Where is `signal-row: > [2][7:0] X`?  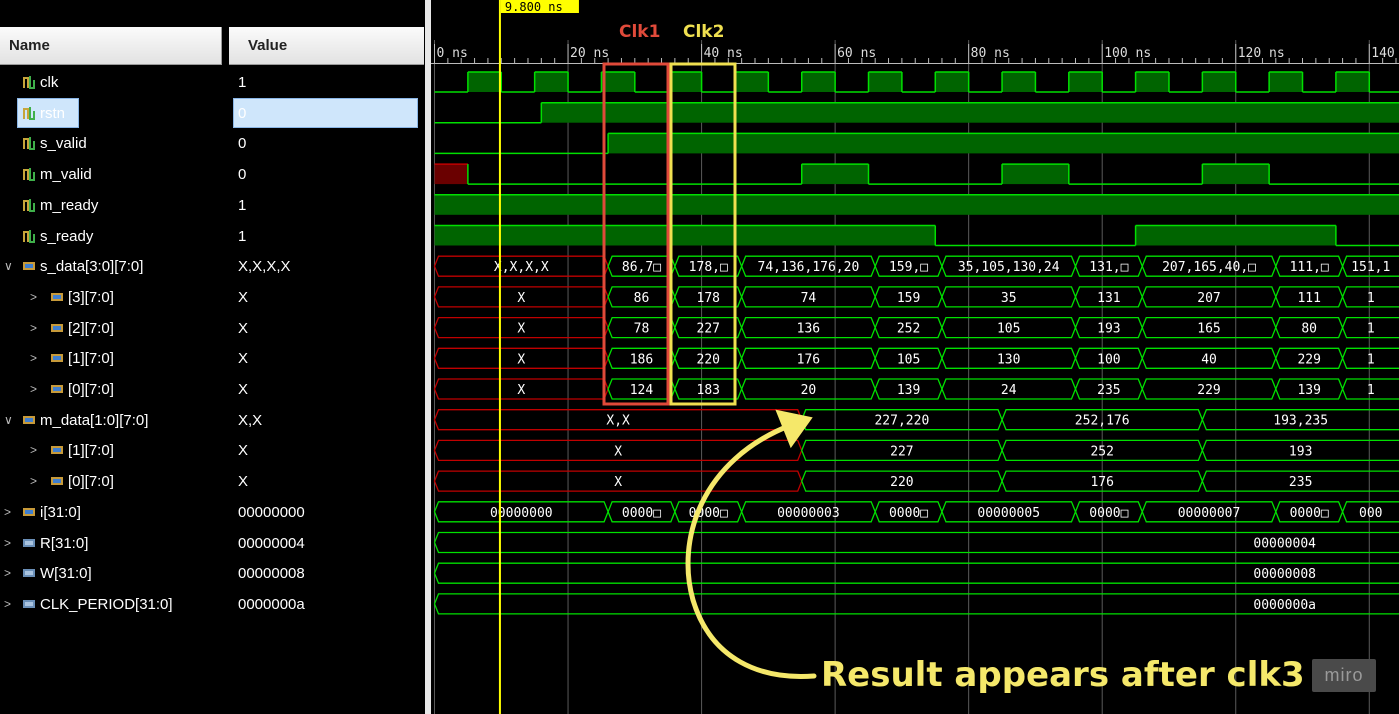 signal-row: > [2][7:0] X is located at coordinates (212, 328).